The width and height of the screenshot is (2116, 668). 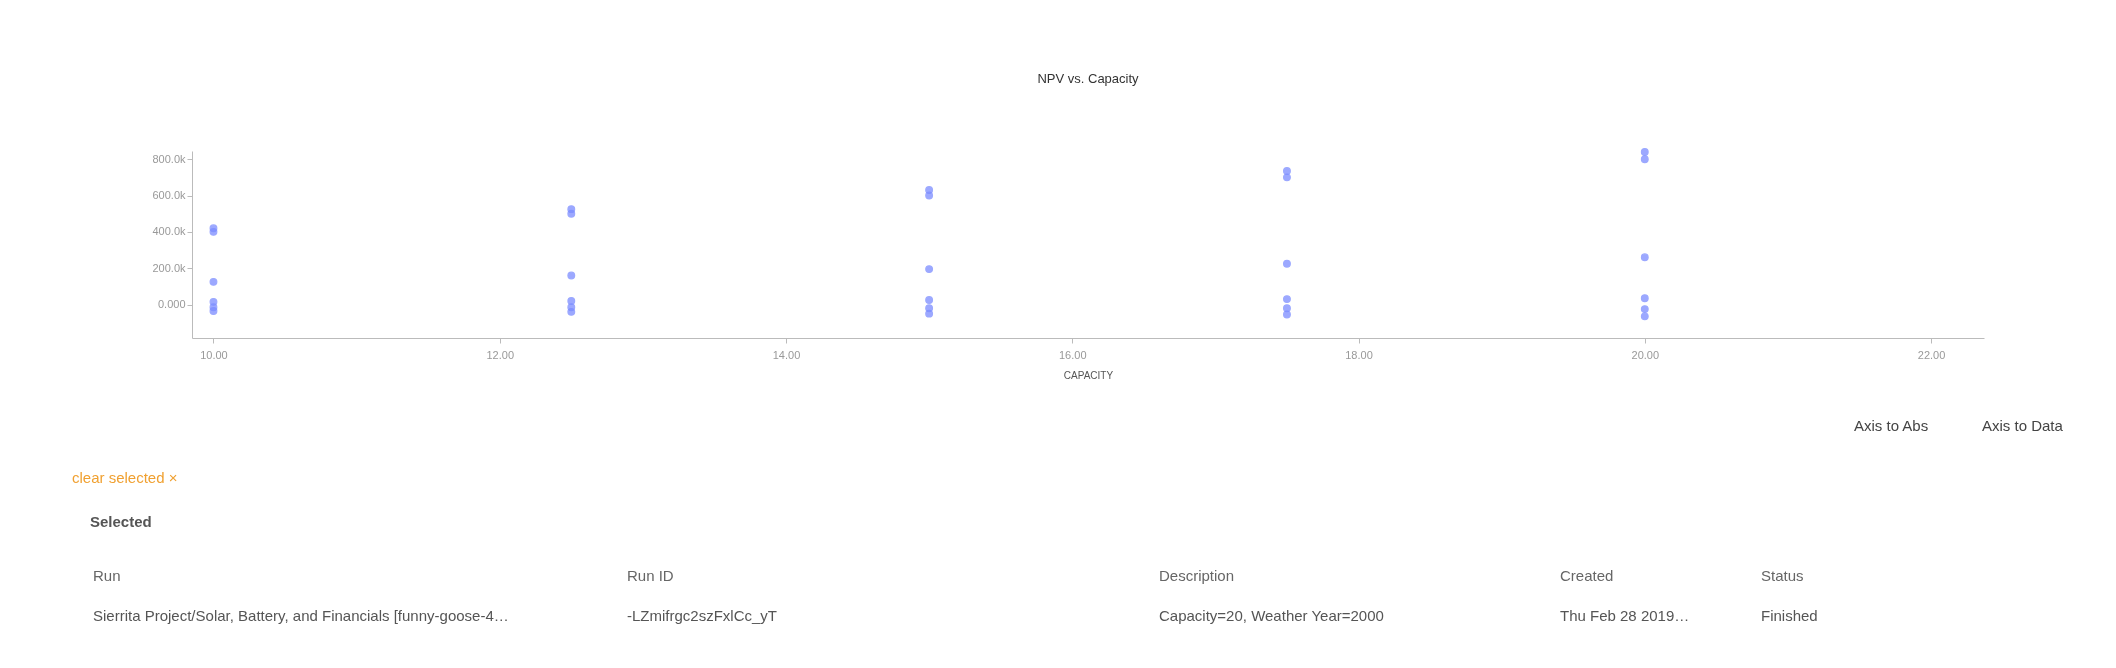 I want to click on y-tick-label: 600.0k, so click(x=169, y=195).